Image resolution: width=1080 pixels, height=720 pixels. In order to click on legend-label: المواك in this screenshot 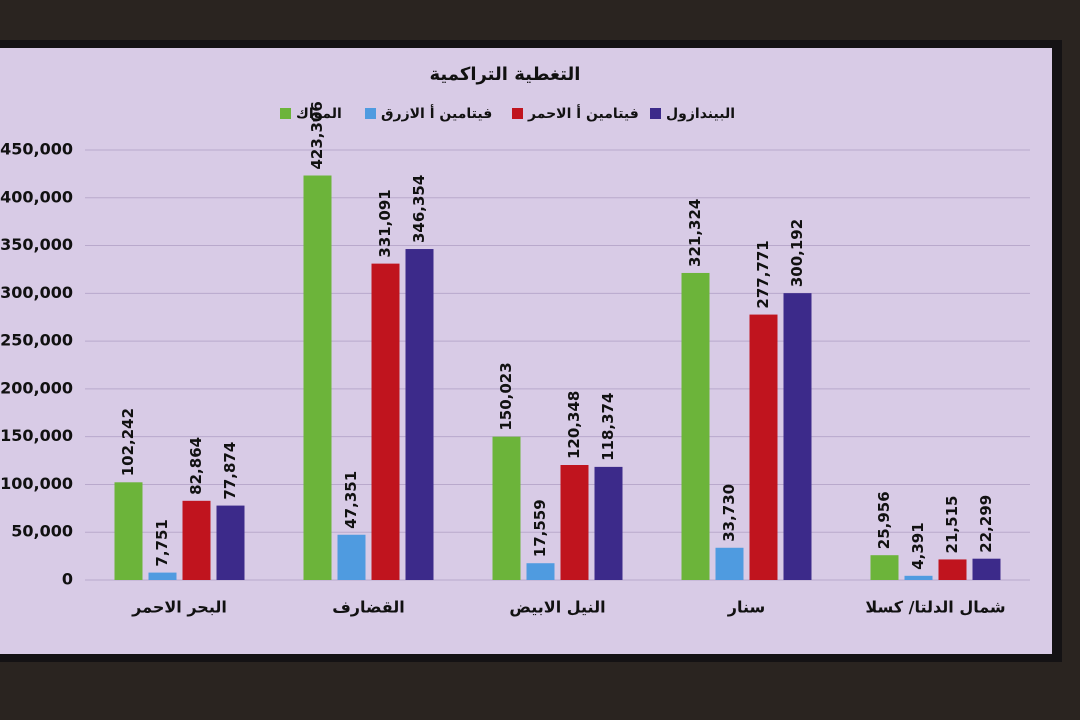, I will do `click(319, 114)`.